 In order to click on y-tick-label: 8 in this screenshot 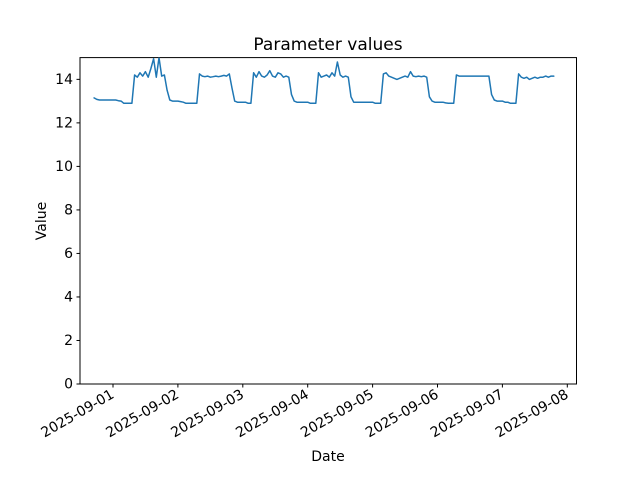, I will do `click(68, 210)`.